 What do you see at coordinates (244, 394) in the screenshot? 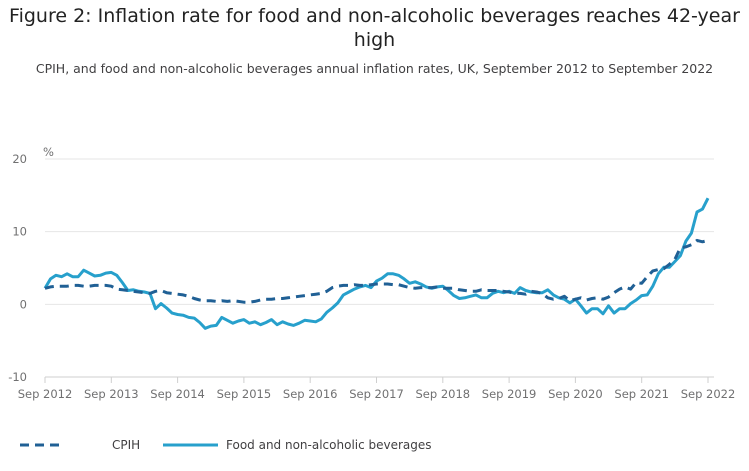
I see `x-tick-label: Sep 2015` at bounding box center [244, 394].